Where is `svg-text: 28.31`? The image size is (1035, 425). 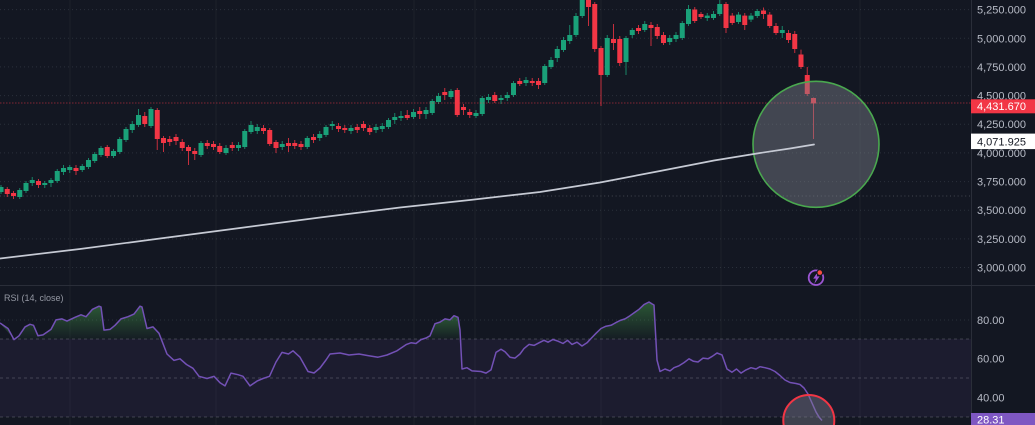 svg-text: 28.31 is located at coordinates (991, 419).